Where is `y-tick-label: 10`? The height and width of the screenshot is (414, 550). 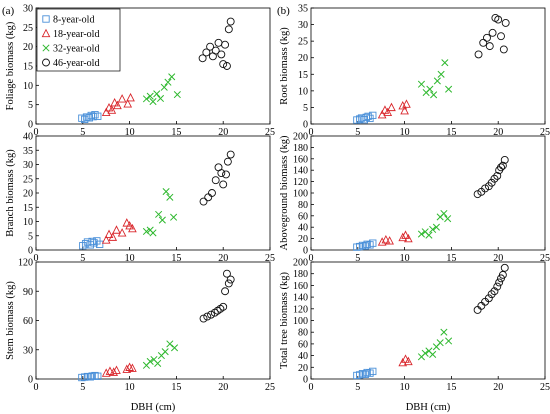 y-tick-label: 10 is located at coordinates (28, 222).